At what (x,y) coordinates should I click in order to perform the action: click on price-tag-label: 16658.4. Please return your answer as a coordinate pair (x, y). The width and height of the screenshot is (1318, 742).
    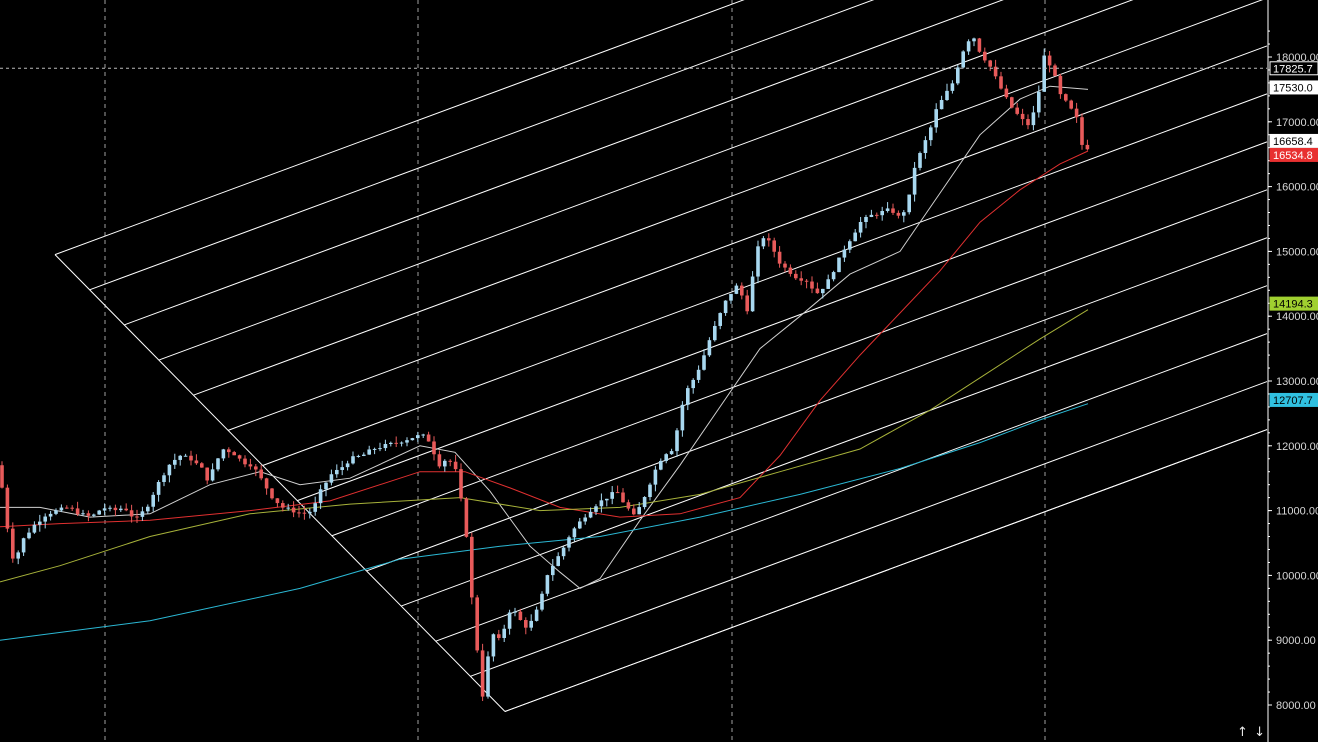
    Looking at the image, I should click on (1293, 142).